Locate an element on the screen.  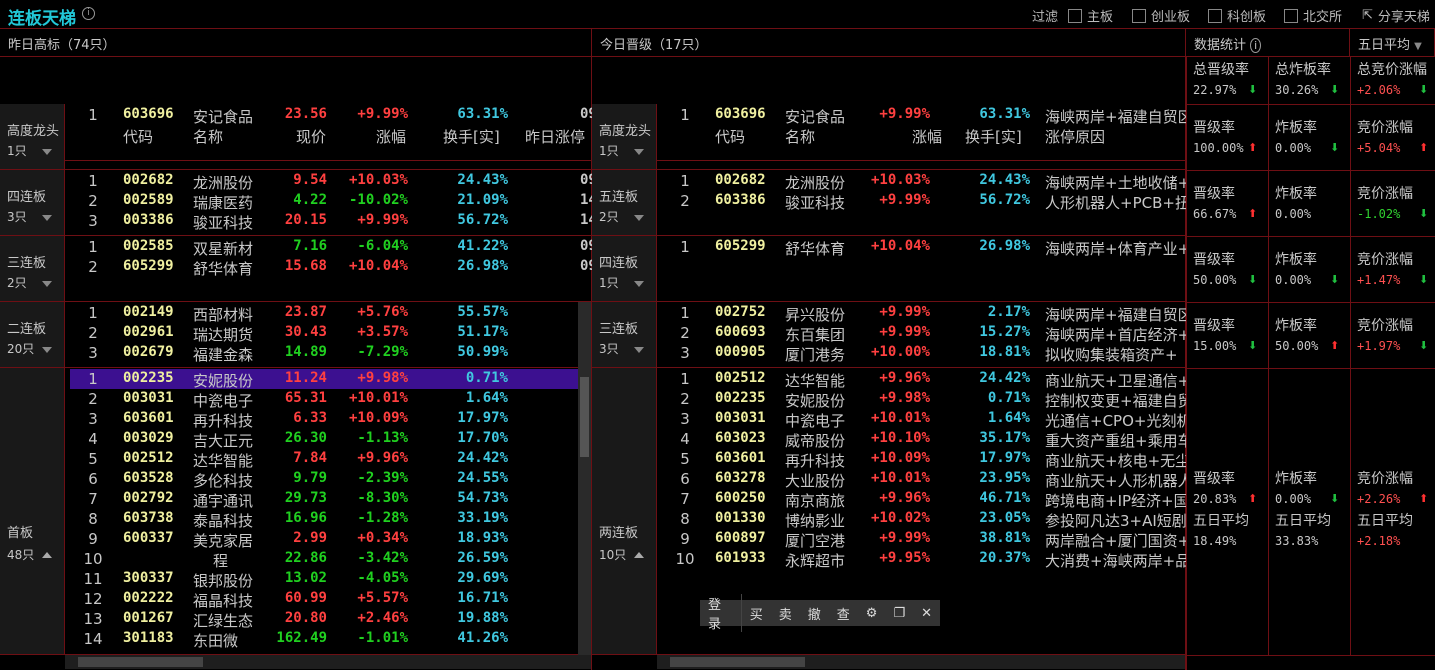
restore-window-icon: ❐ is located at coordinates (899, 613).